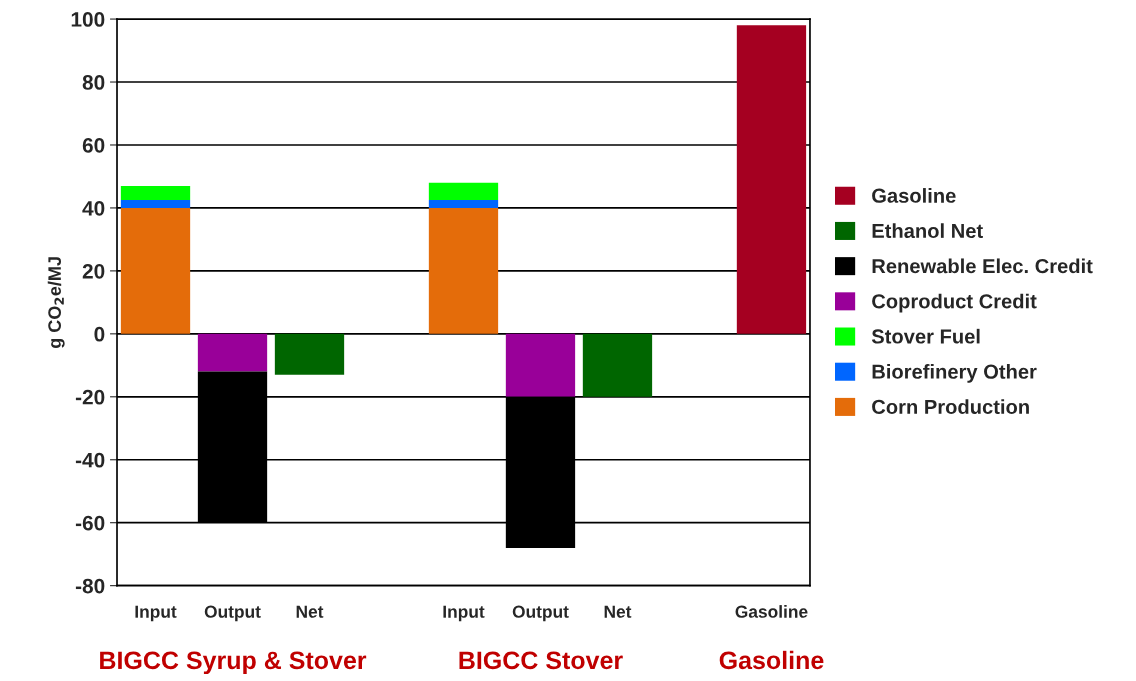  What do you see at coordinates (950, 407) in the screenshot?
I see `legend-label: Corn Production` at bounding box center [950, 407].